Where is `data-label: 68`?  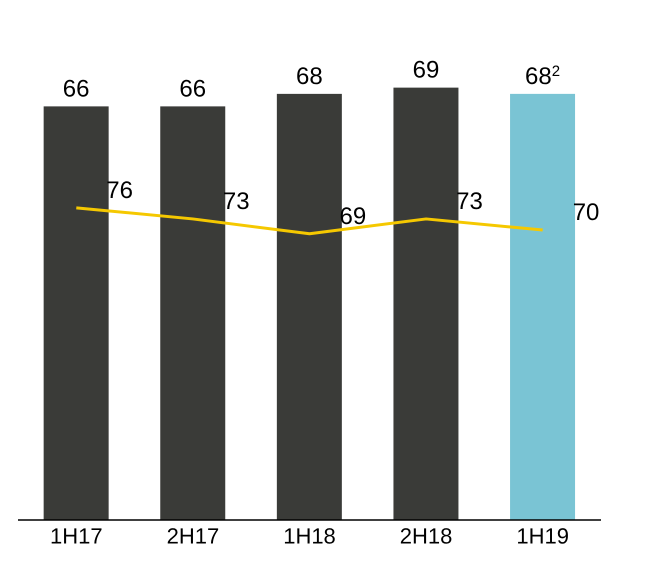 data-label: 68 is located at coordinates (309, 76).